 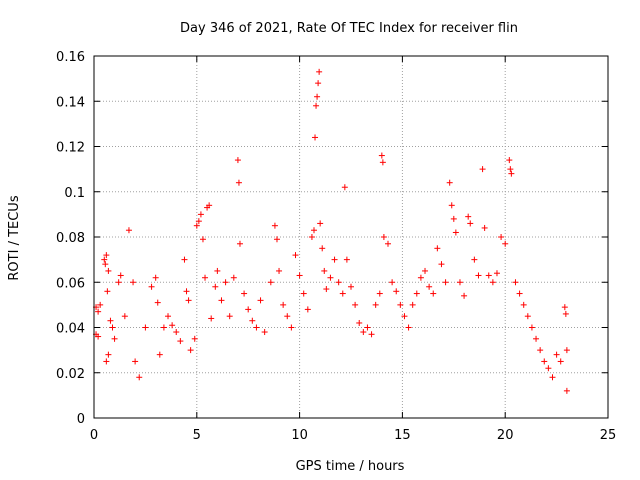 I want to click on x-tick-label: 10, so click(x=299, y=435).